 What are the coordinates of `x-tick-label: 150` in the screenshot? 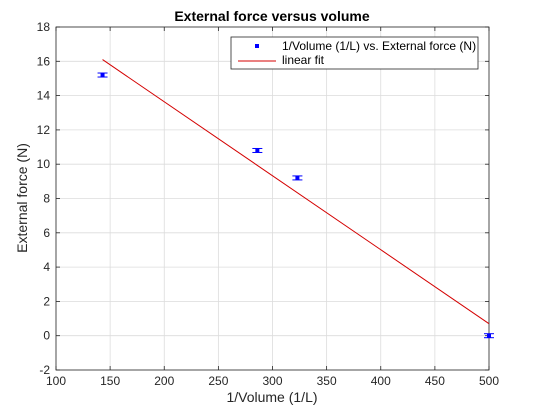 It's located at (110, 381).